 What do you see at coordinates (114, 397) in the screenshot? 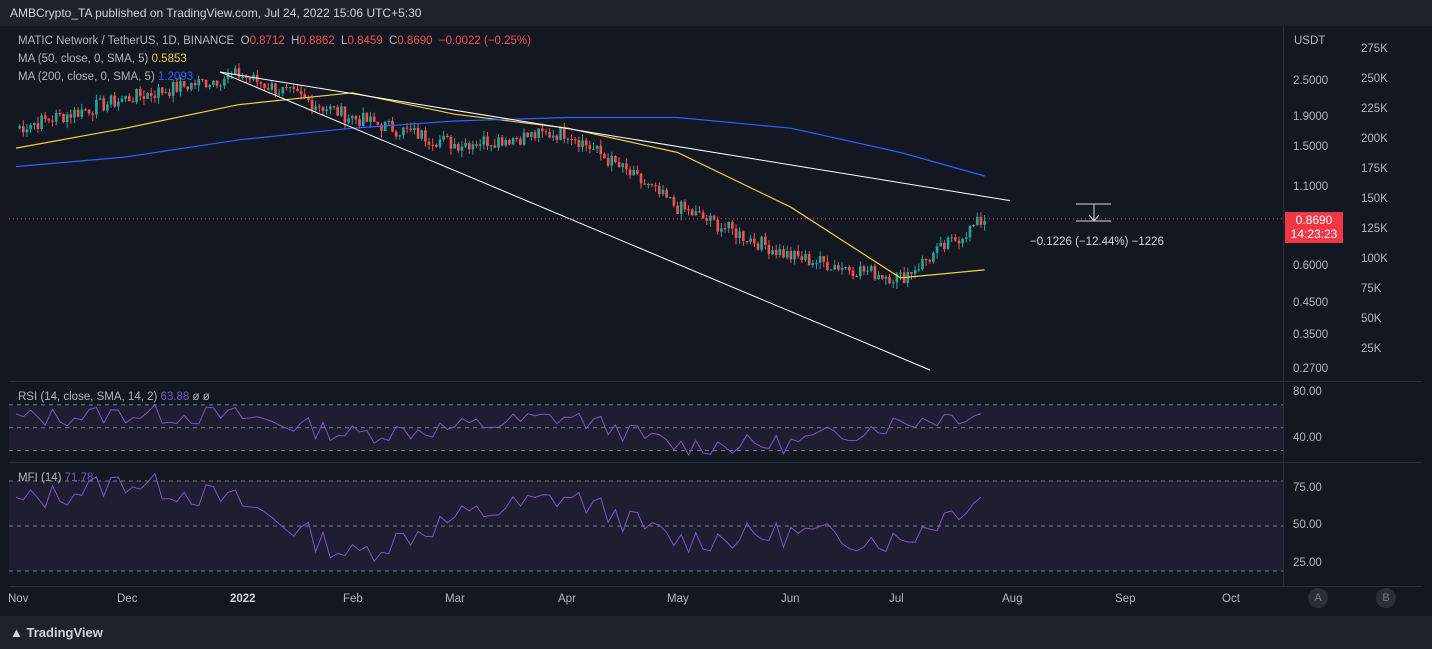
I see `rsi-legend: RSI (14, close, SMA, 14, 2) 63.88 ø ø` at bounding box center [114, 397].